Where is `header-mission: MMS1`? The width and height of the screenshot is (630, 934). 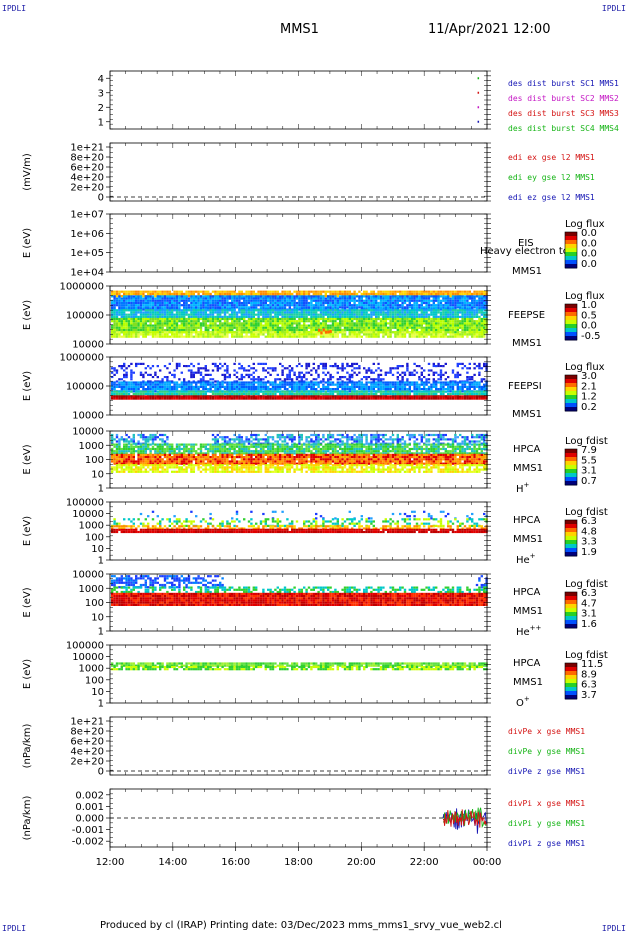
header-mission: MMS1 is located at coordinates (299, 29).